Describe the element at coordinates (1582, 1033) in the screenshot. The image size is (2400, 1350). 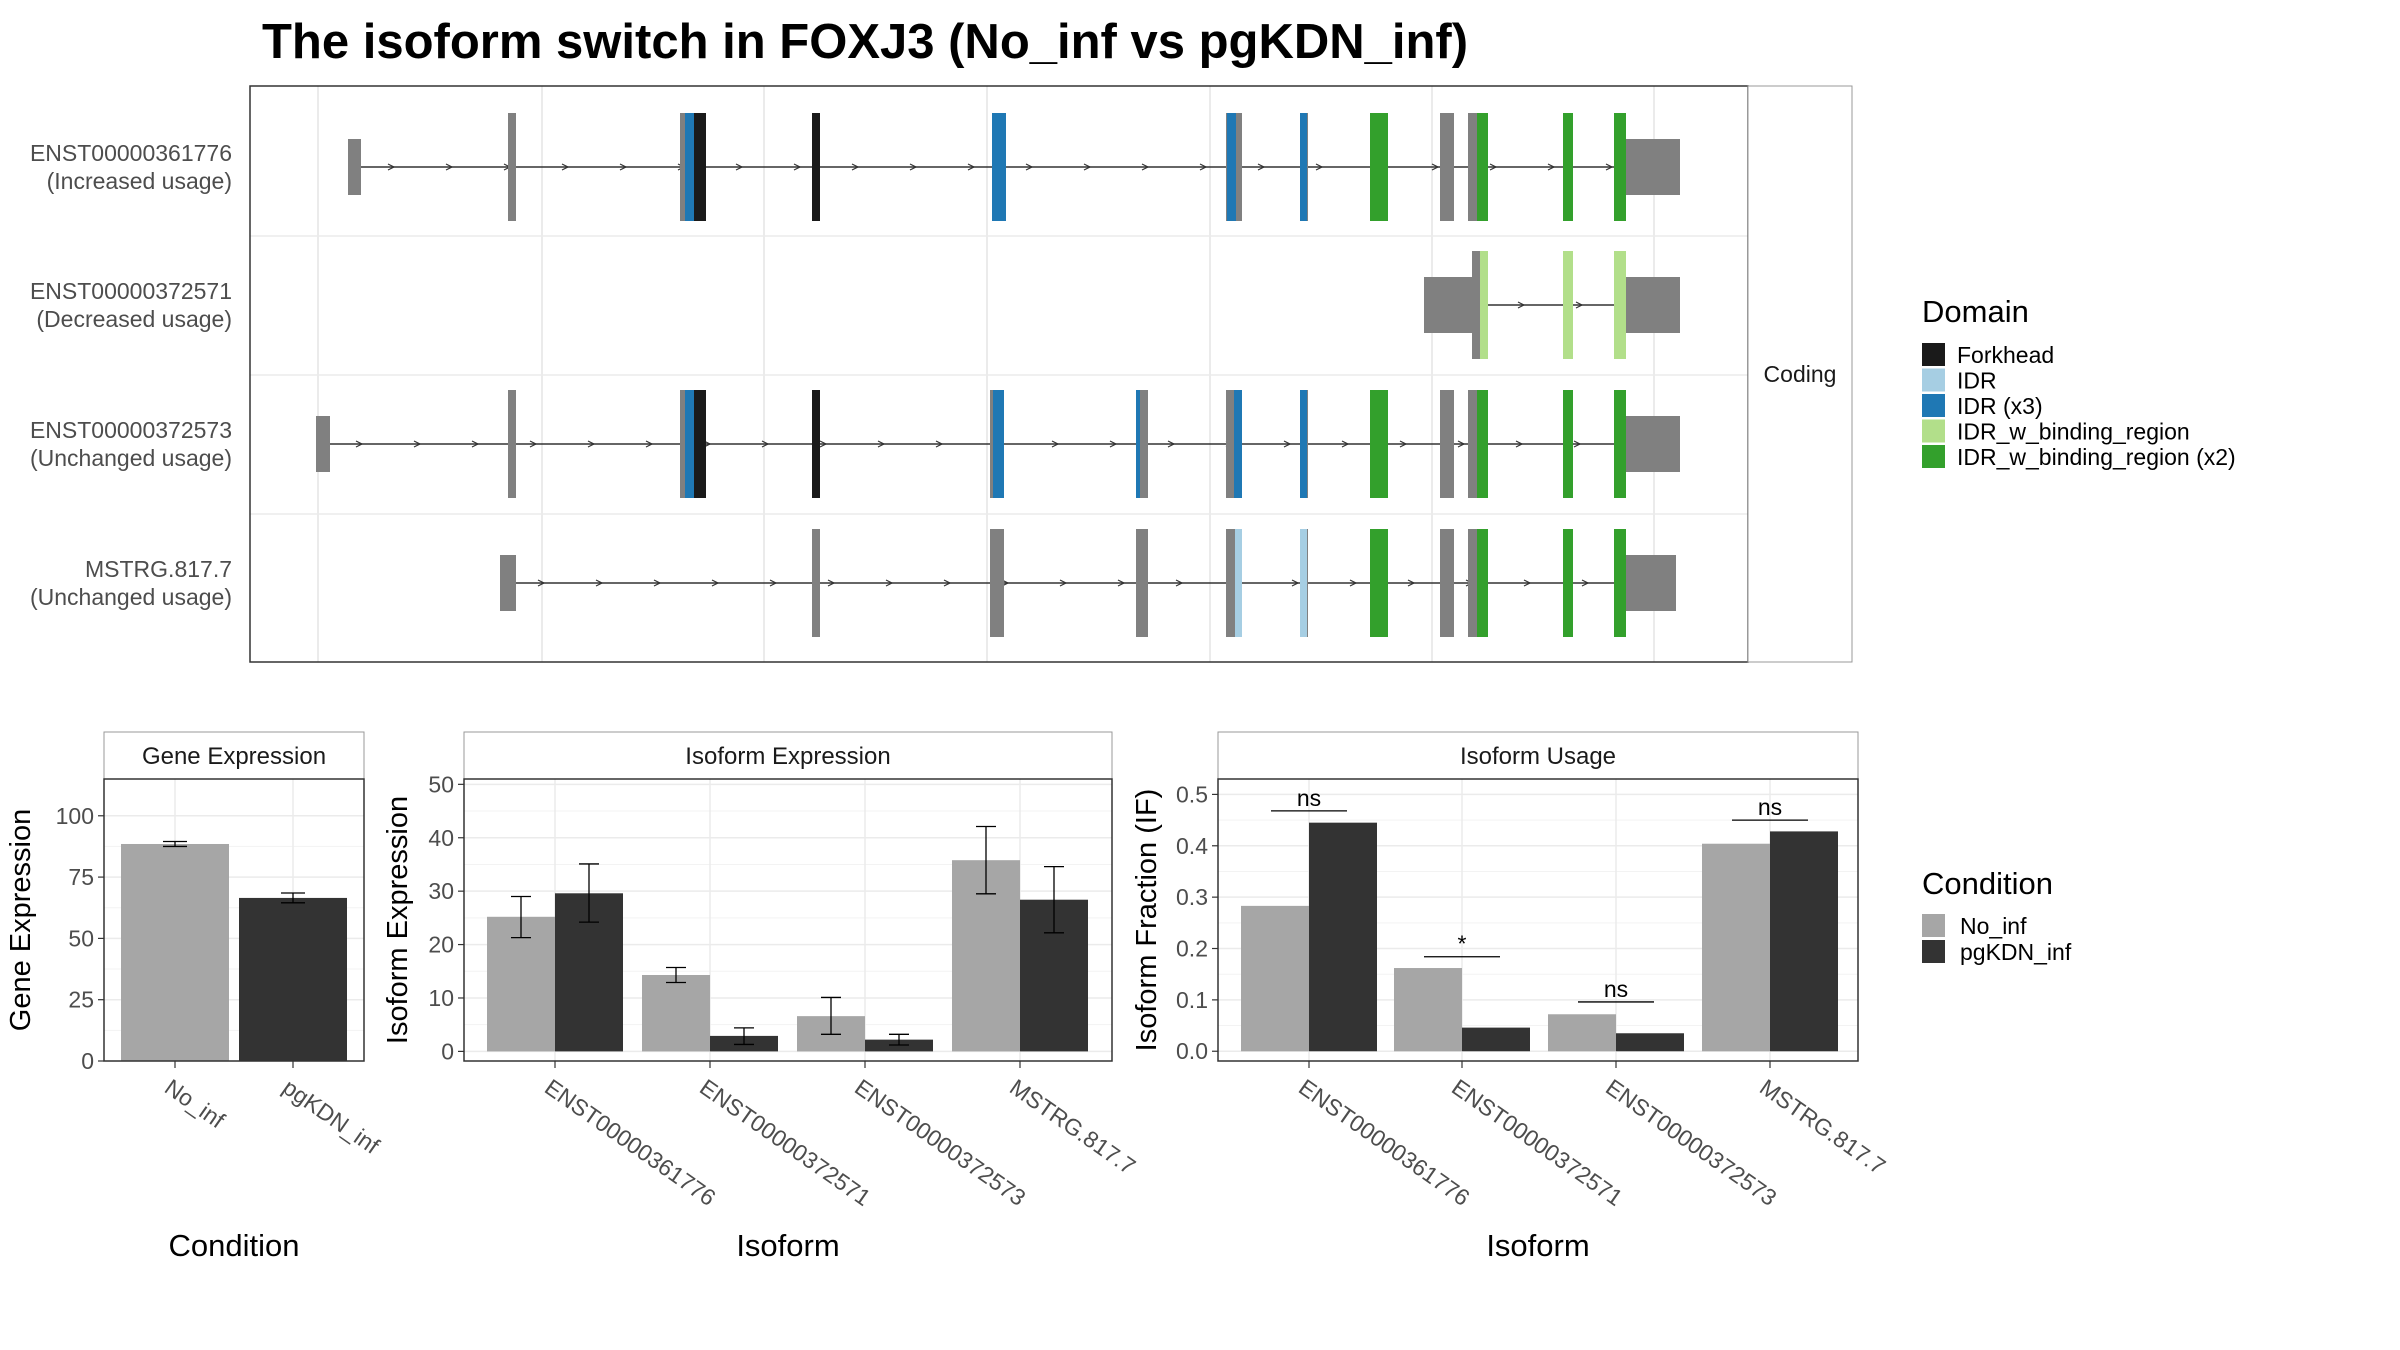
I see `bar-No_inf-ENST00000372573` at that location.